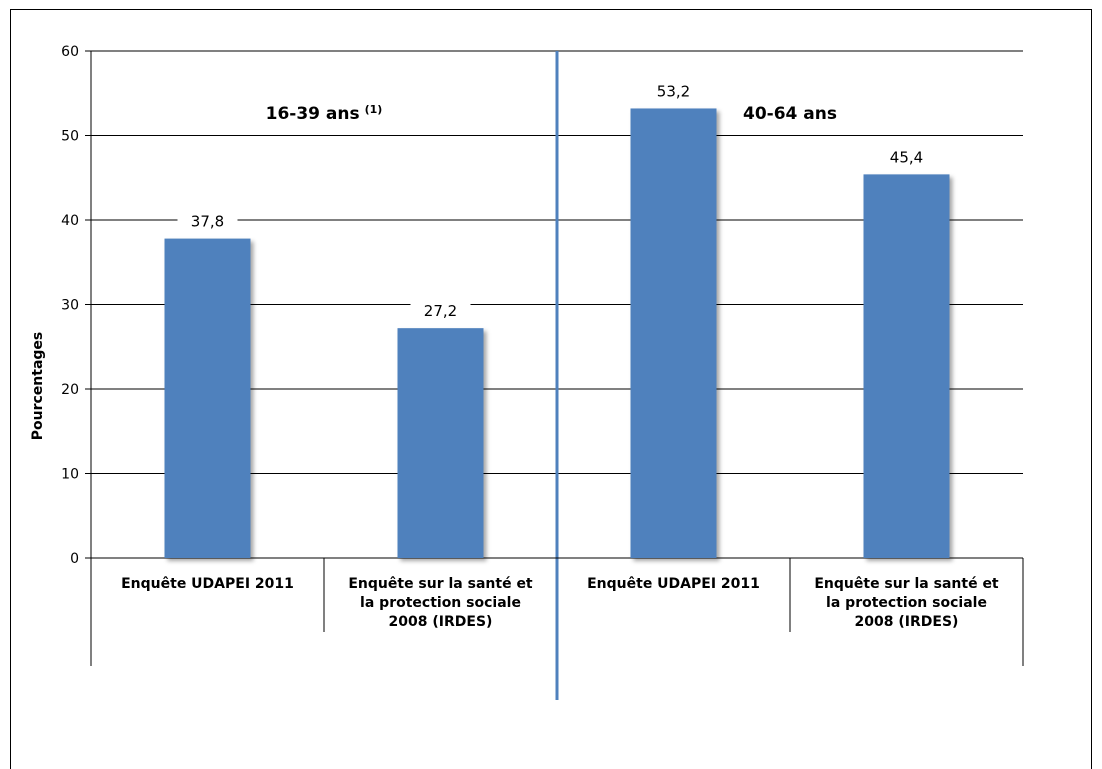 The height and width of the screenshot is (769, 1102). I want to click on y-tick-label: 0, so click(74, 559).